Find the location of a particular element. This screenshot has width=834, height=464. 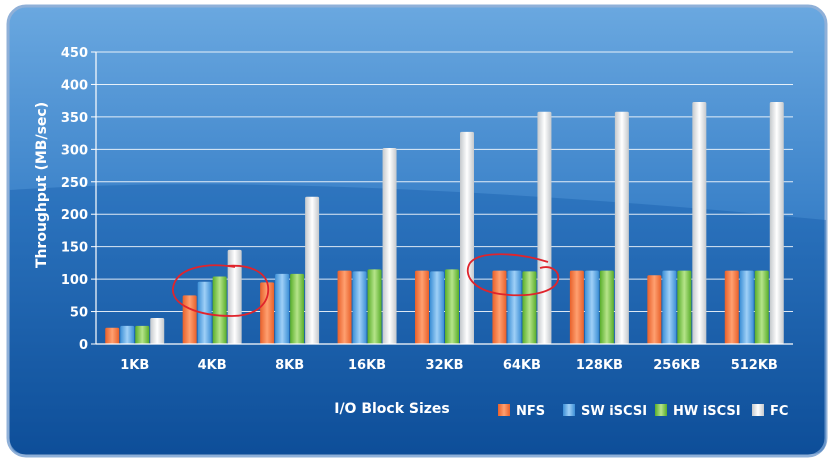

bar-sw-iscsi-8kb is located at coordinates (282, 308).